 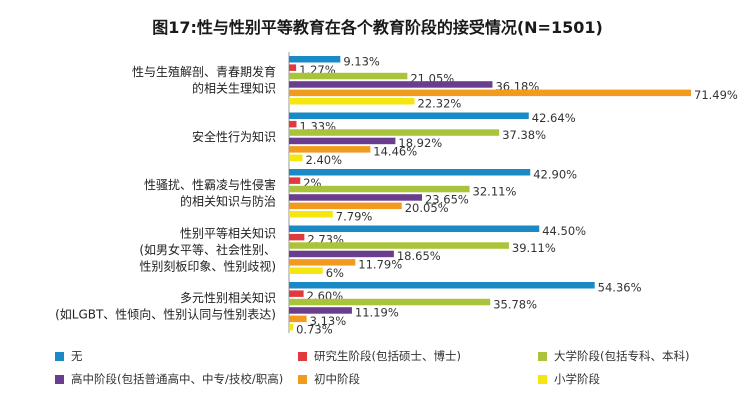 I want to click on data-label: 6%, so click(x=335, y=273).